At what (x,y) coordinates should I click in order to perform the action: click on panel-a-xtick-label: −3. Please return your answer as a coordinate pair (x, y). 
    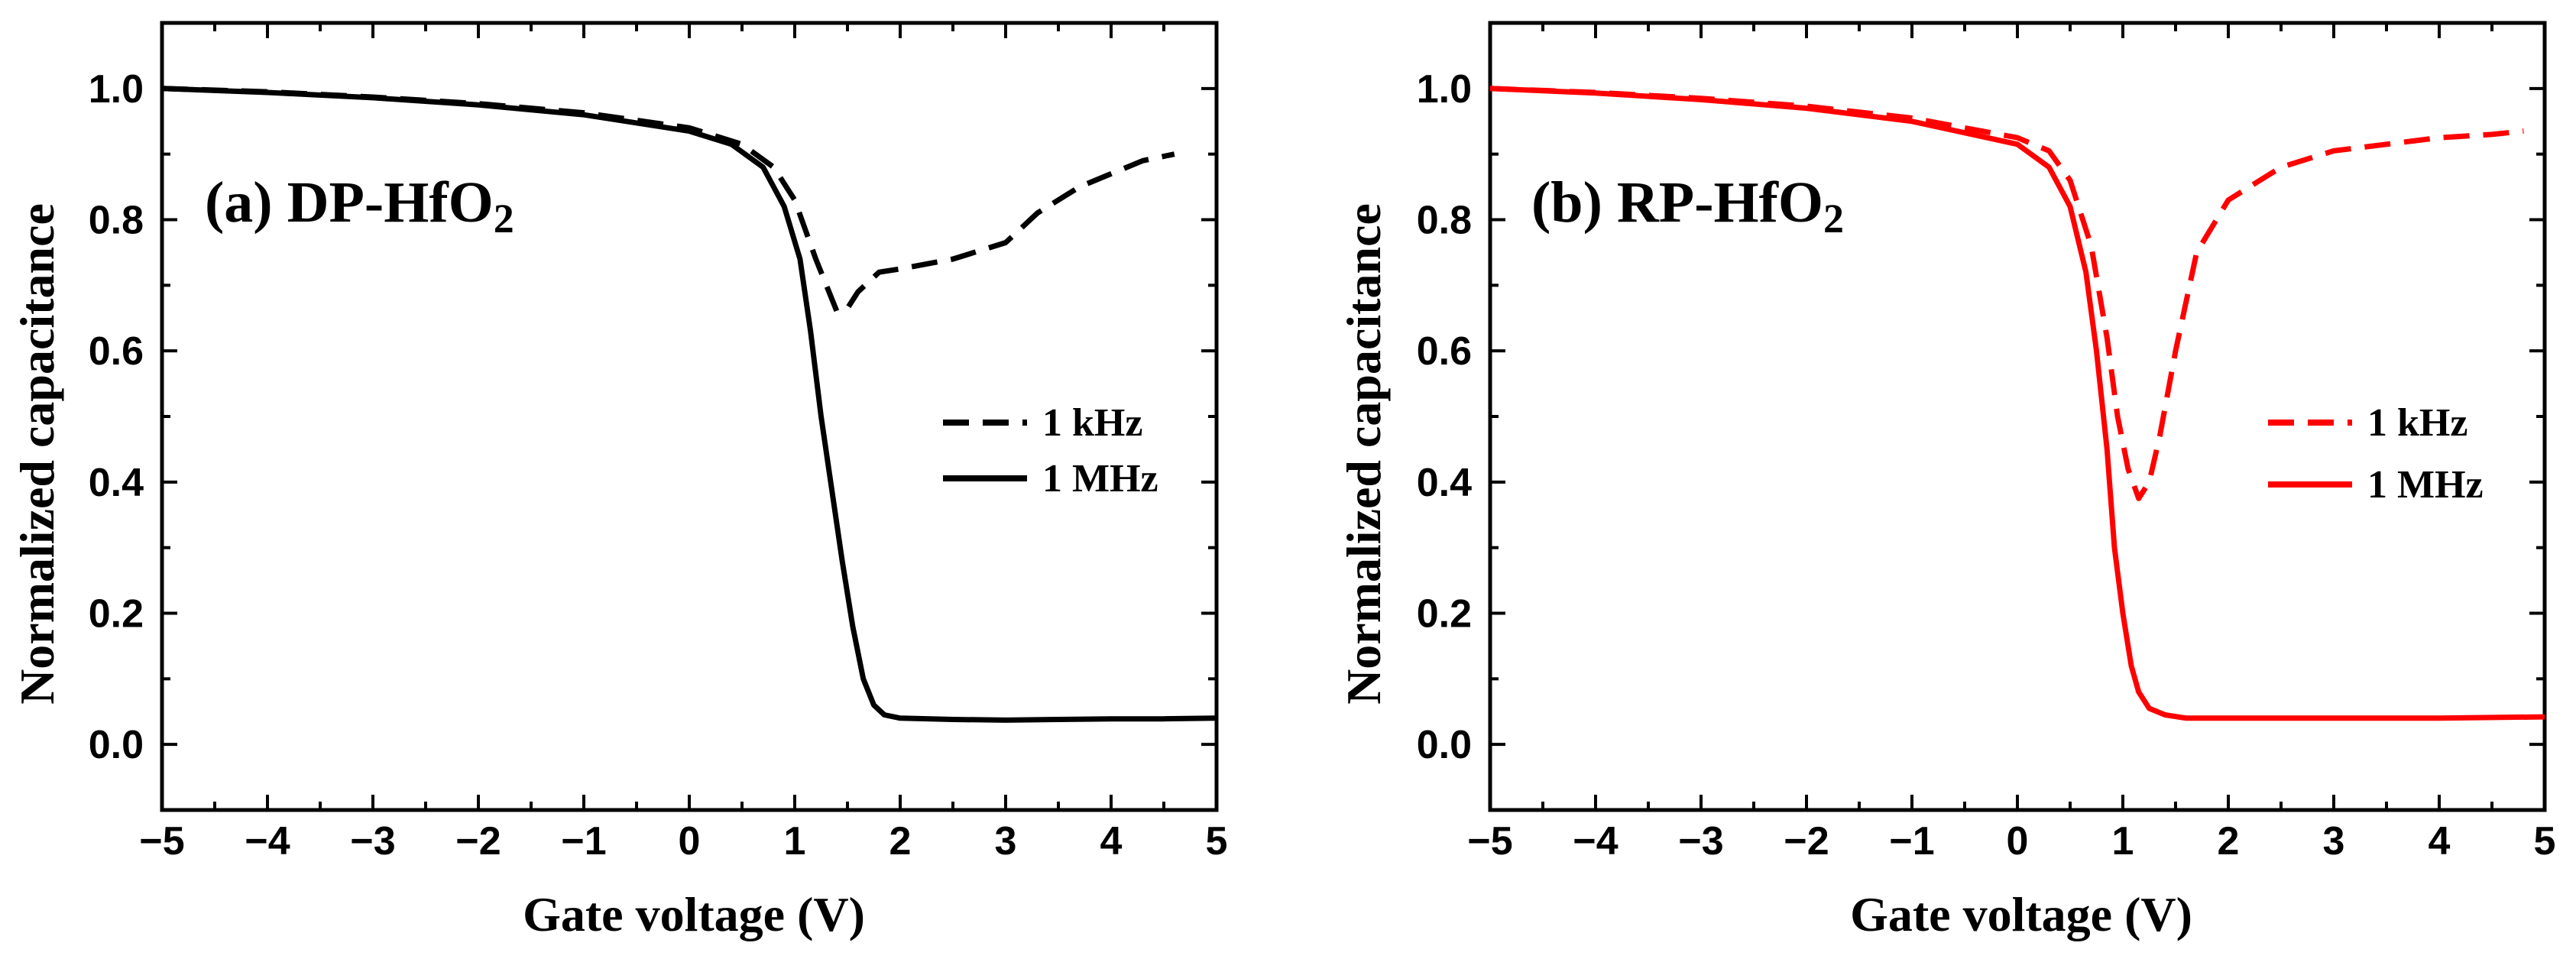
    Looking at the image, I should click on (372, 841).